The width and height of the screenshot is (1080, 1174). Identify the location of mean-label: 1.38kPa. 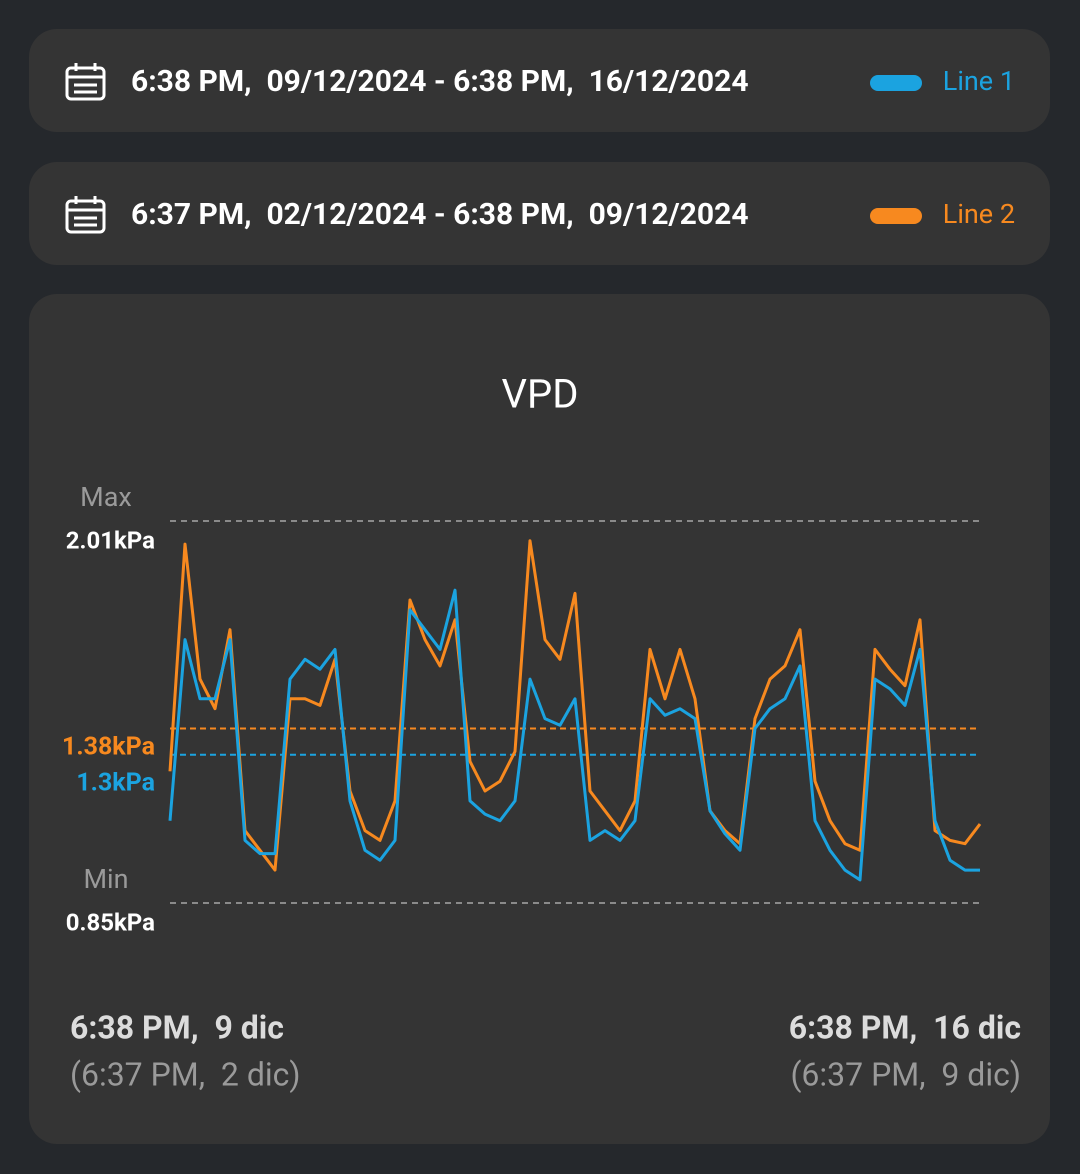
(108, 747).